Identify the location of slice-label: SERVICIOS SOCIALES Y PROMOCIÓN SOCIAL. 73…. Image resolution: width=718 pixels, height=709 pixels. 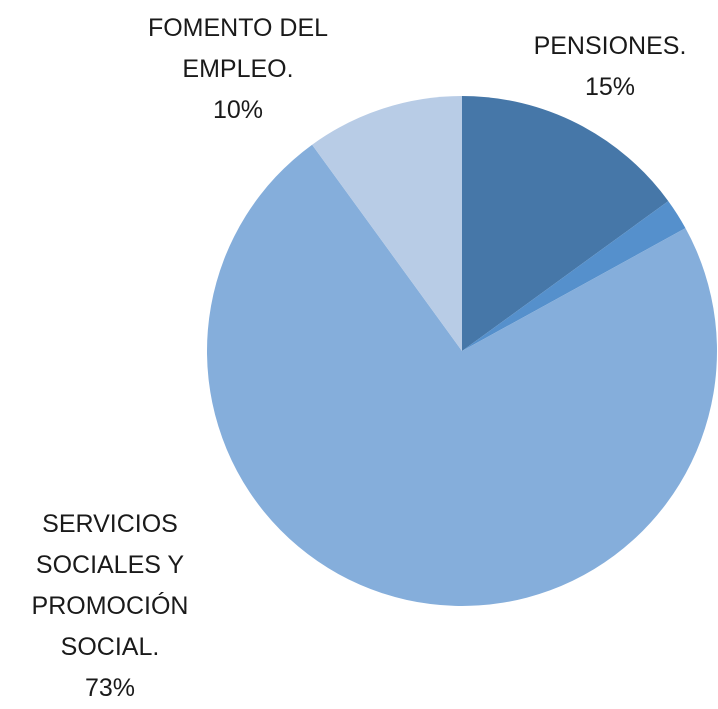
(110, 606).